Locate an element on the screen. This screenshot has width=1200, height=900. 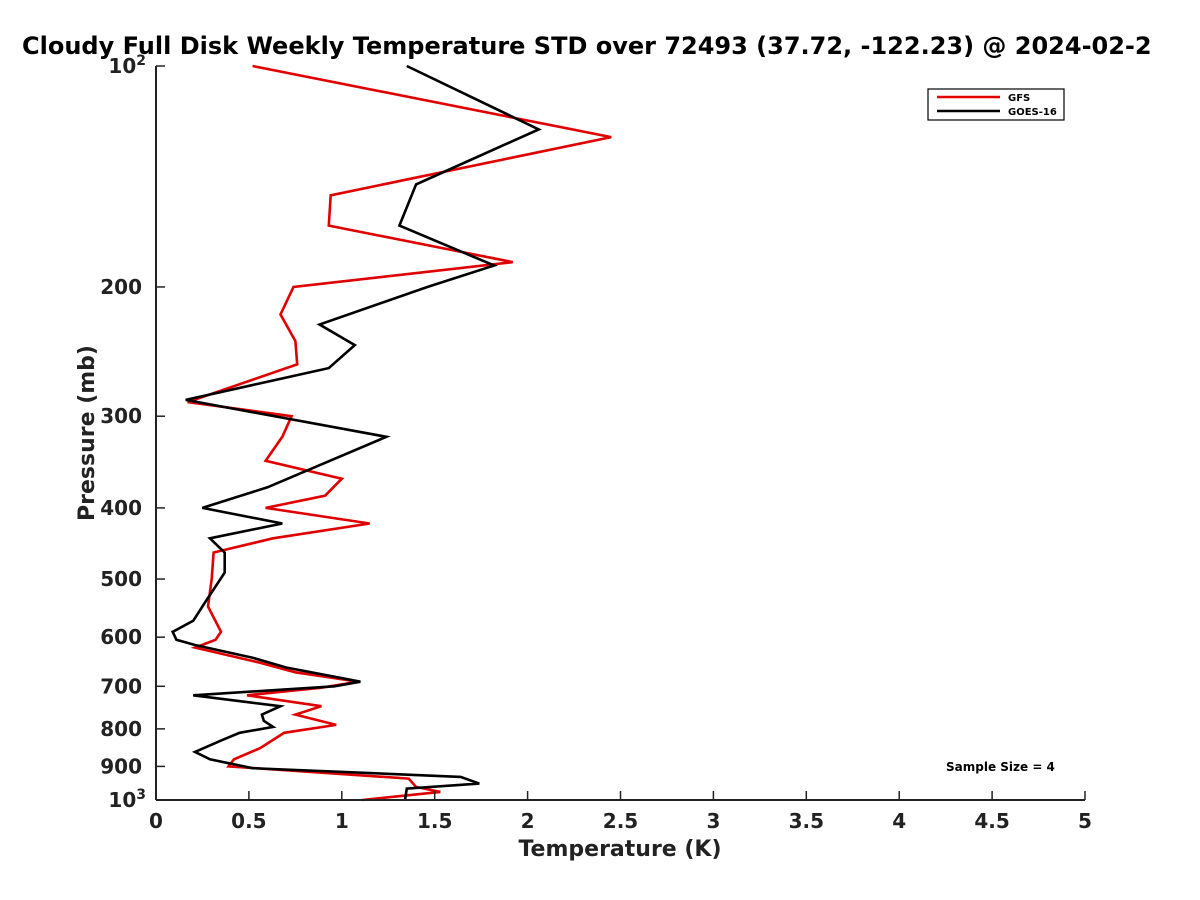
legend-label-goes16: GOES-16 is located at coordinates (1032, 112).